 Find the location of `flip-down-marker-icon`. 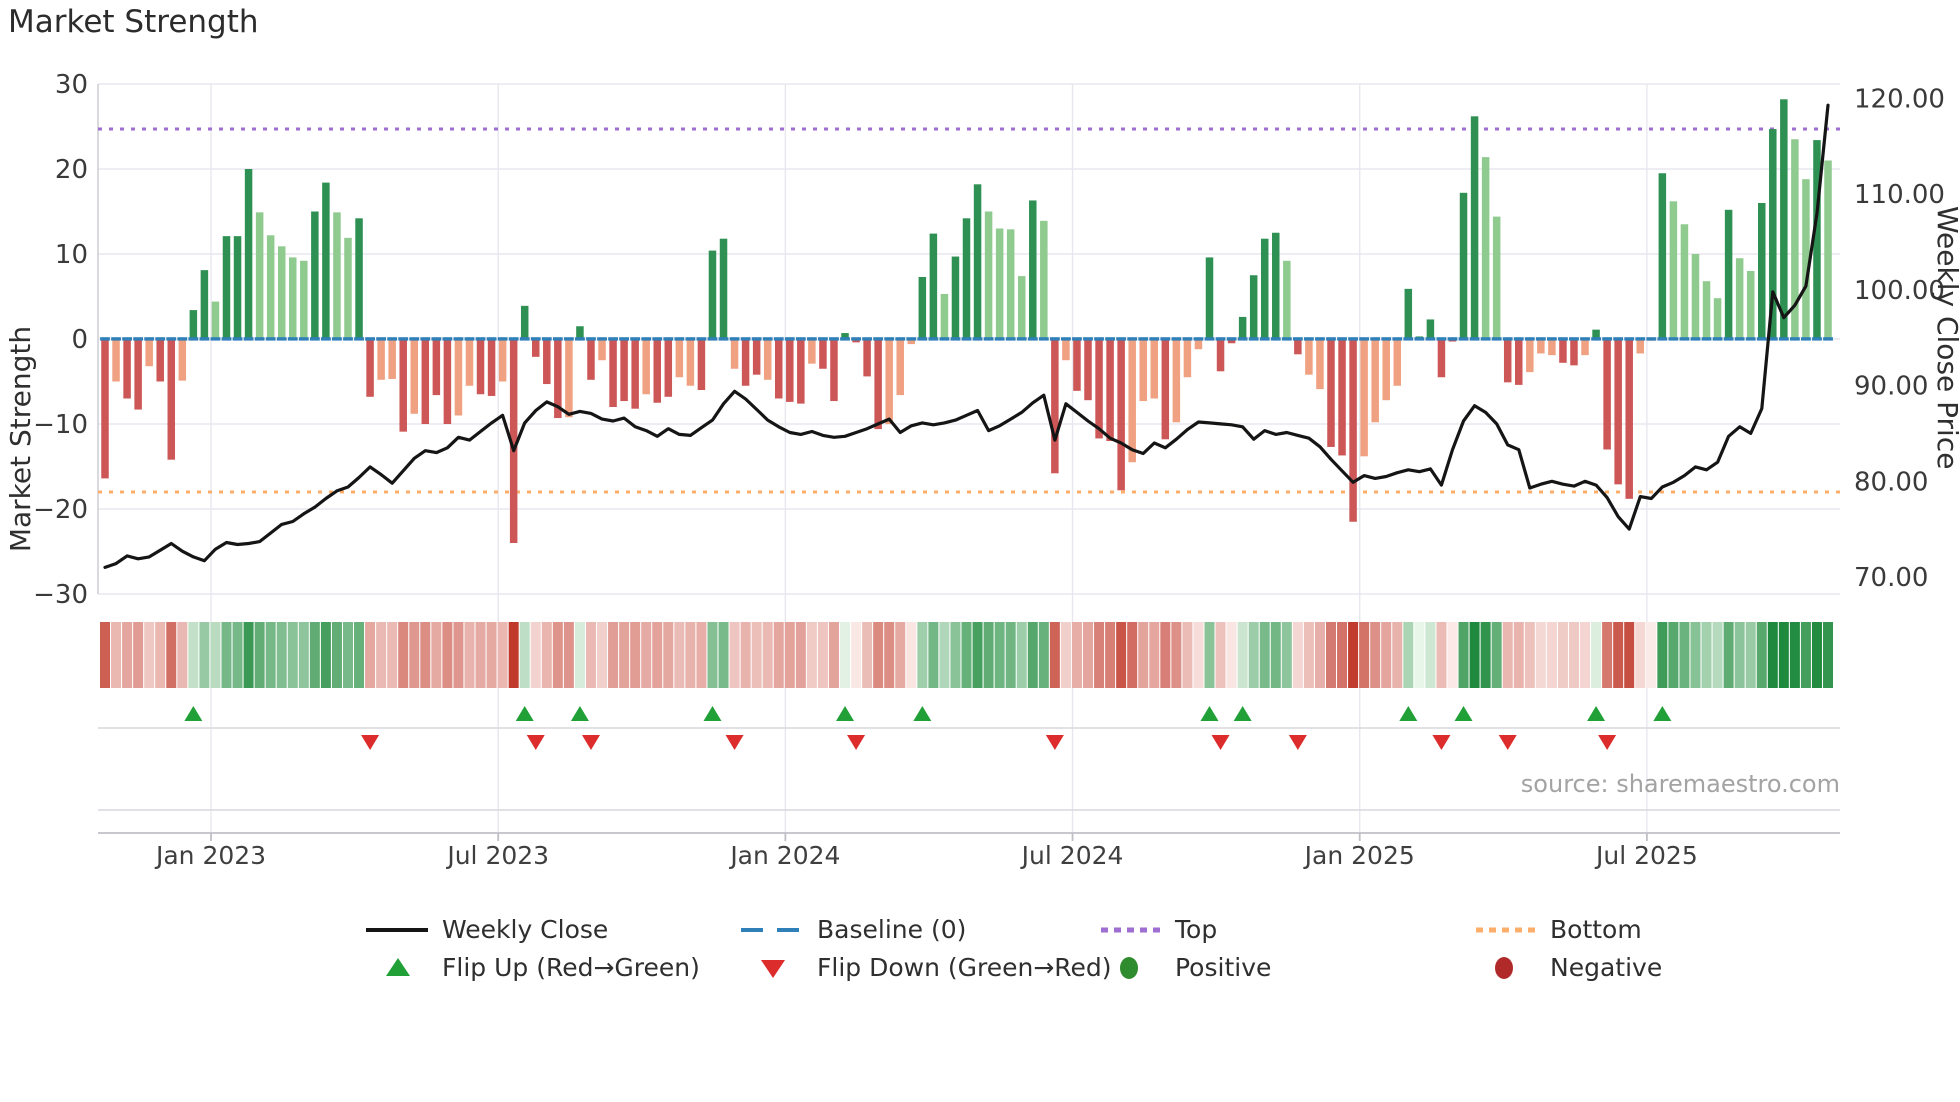

flip-down-marker-icon is located at coordinates (1297, 742).